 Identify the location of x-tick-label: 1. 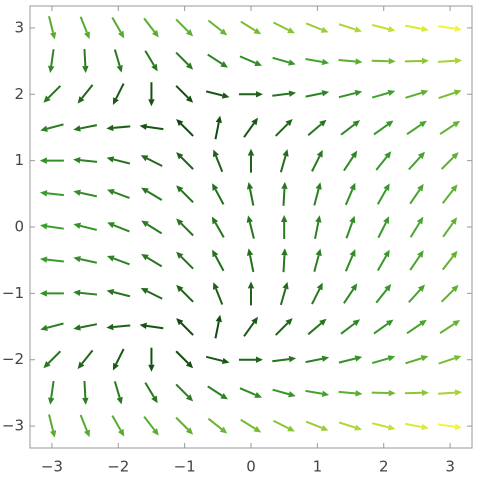
(318, 467).